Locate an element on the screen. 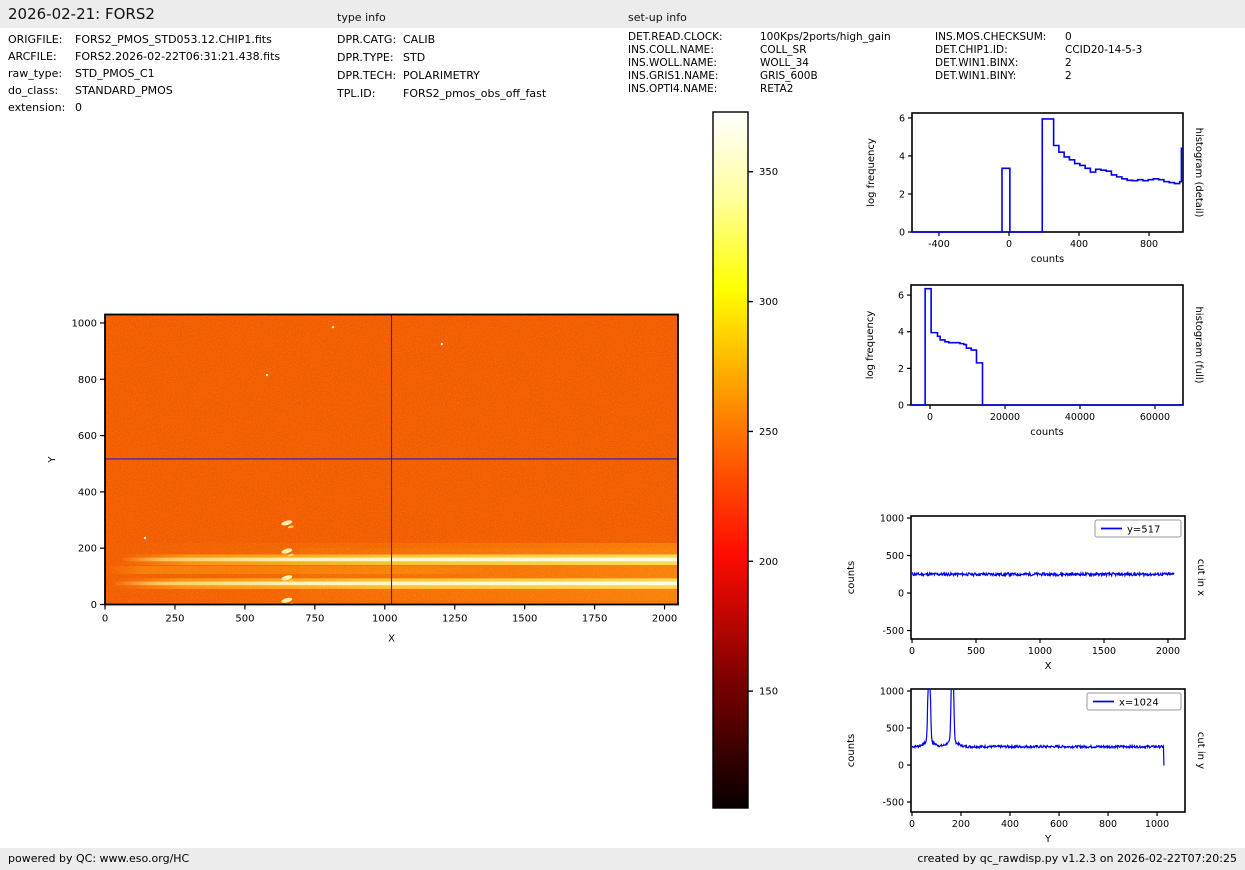 This screenshot has height=870, width=1245. cut_in_x-line is located at coordinates (1043, 574).